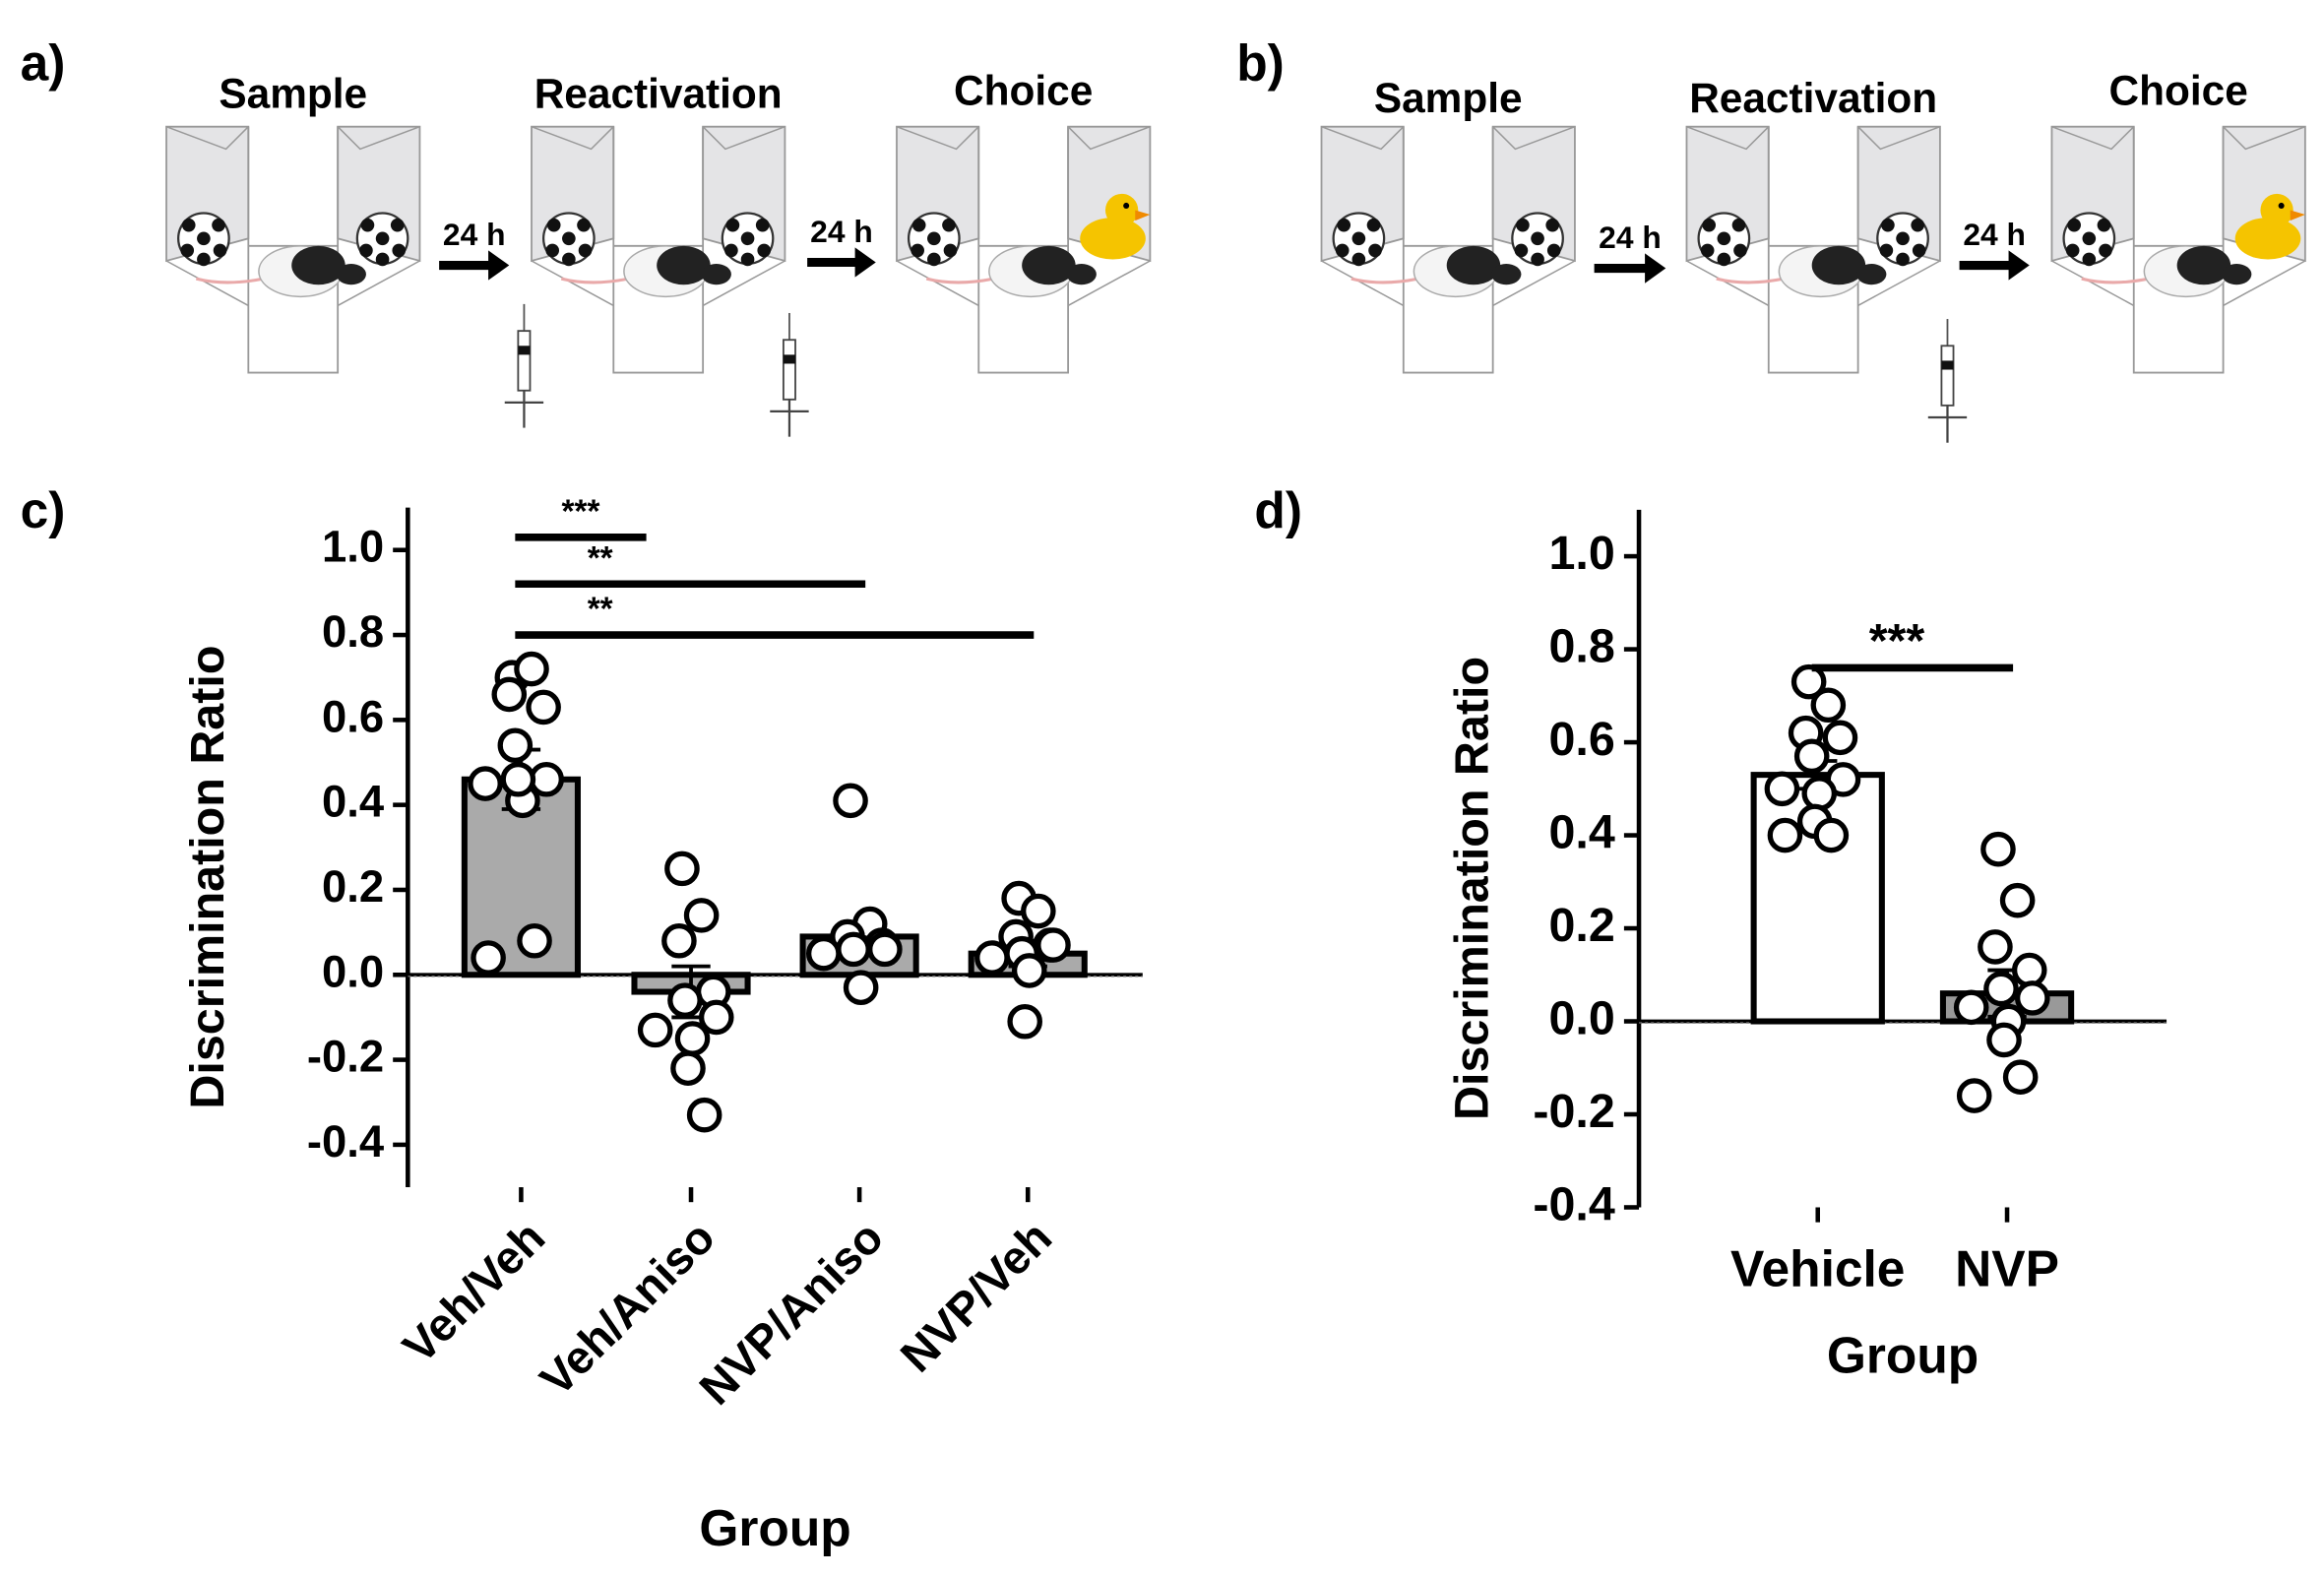 This screenshot has height=1577, width=2324. Describe the element at coordinates (1630, 237) in the screenshot. I see `interval-label: 24 h` at that location.